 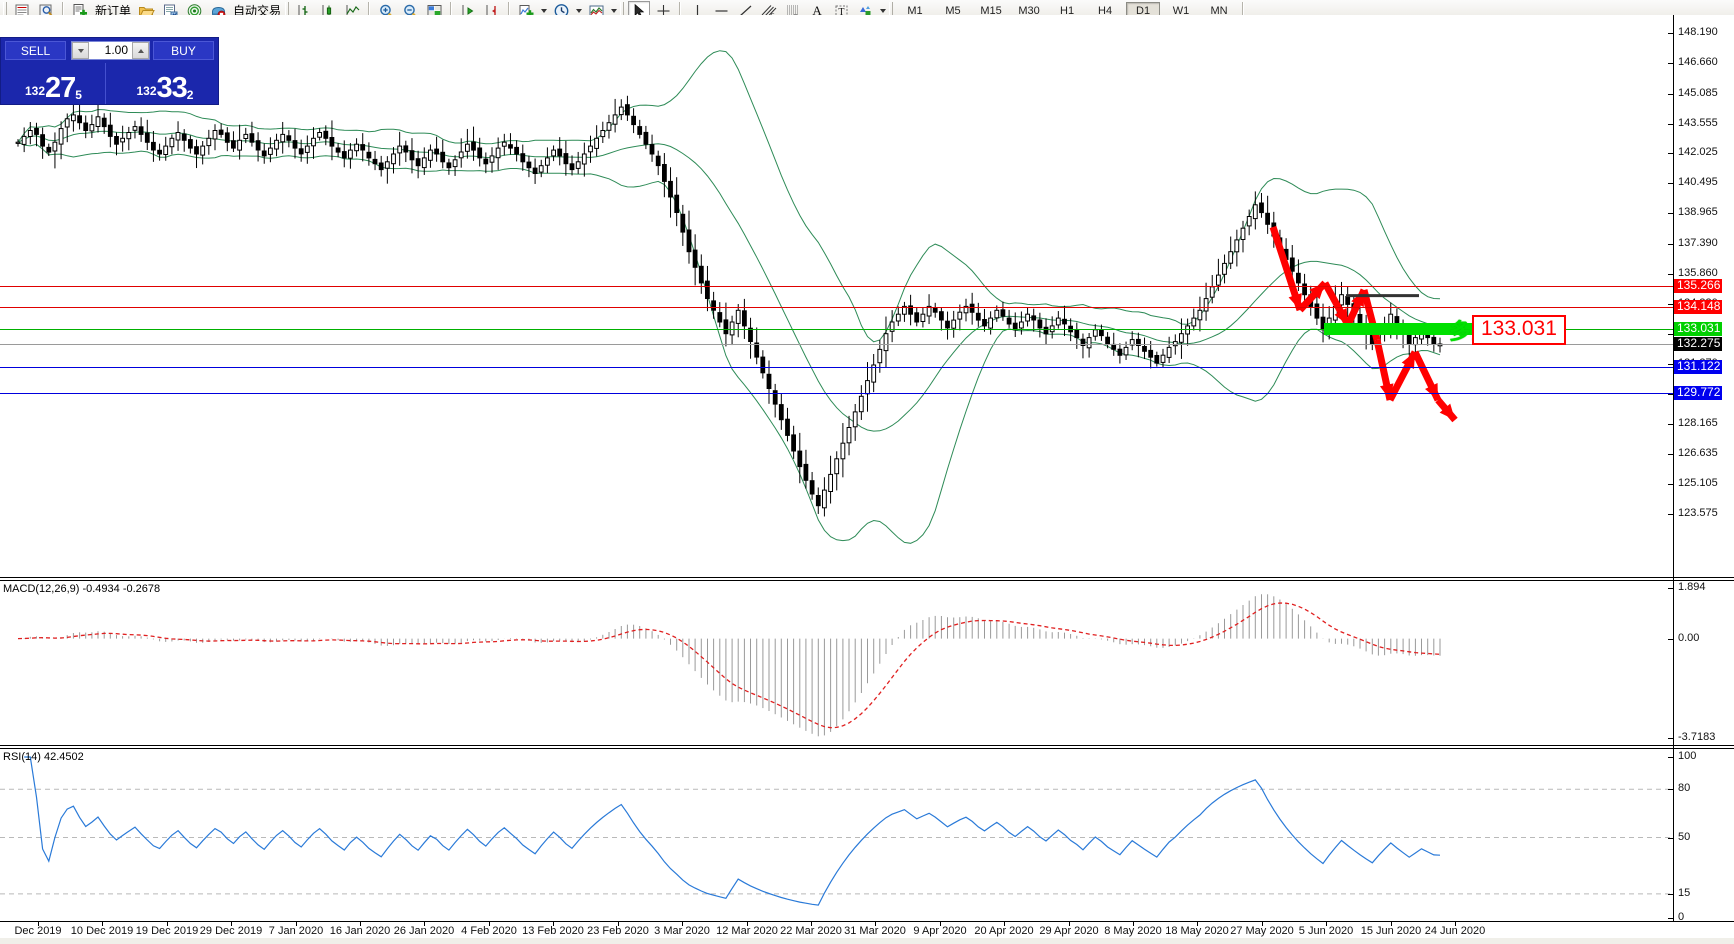 I want to click on text-icon: A, so click(x=817, y=11).